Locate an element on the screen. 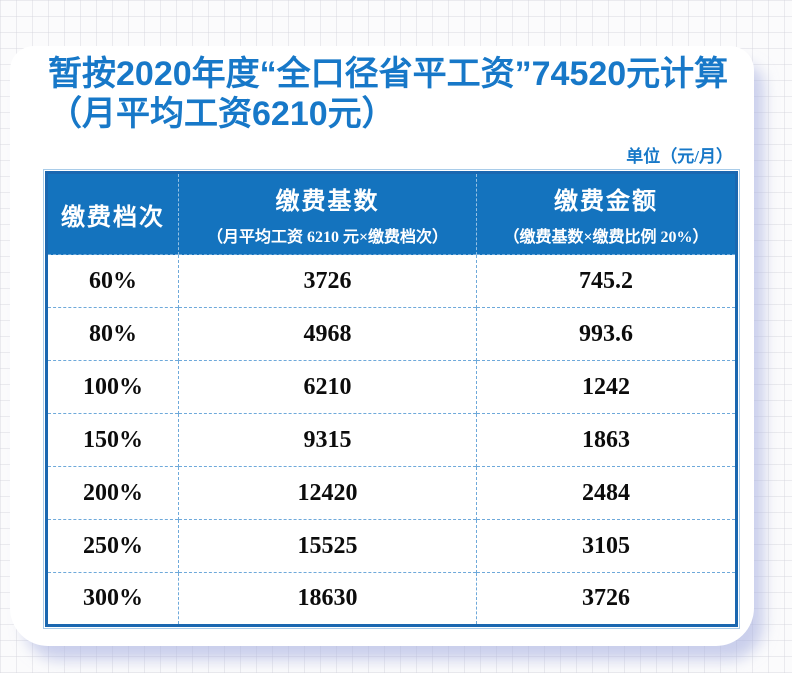 The image size is (792, 673). col-header-tier: 缴费档次 is located at coordinates (112, 213).